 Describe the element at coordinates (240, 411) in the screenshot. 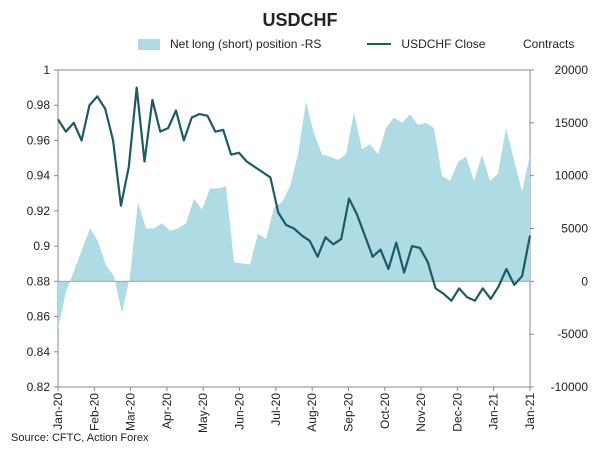

I see `x-axis-tick-label: Jun-20` at that location.